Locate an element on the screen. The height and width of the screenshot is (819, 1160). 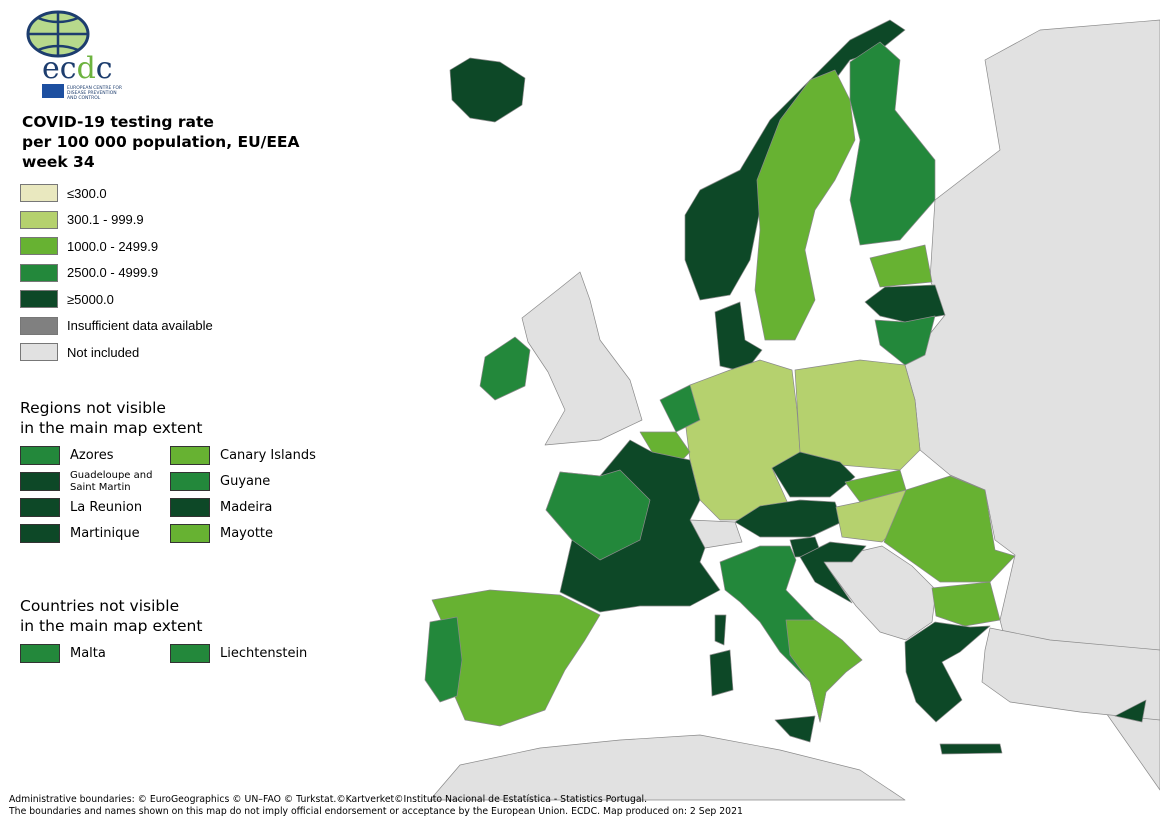
region-lithuania is located at coordinates (905, 340).